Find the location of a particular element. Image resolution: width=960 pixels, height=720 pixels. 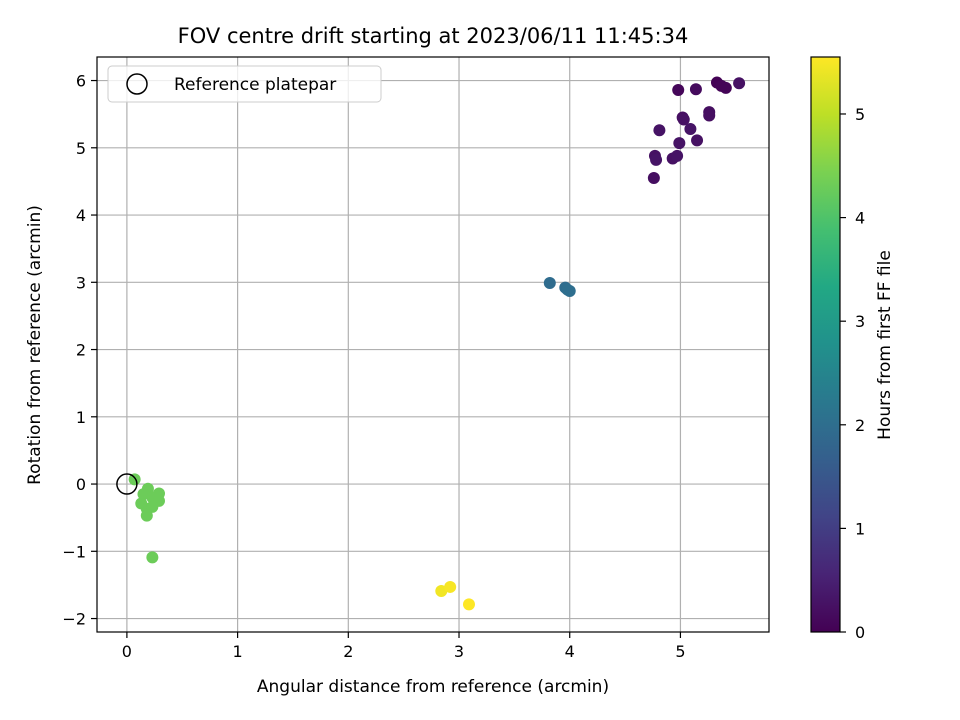

y-axis-title: Rotation from reference (arcmin) is located at coordinates (35, 345).